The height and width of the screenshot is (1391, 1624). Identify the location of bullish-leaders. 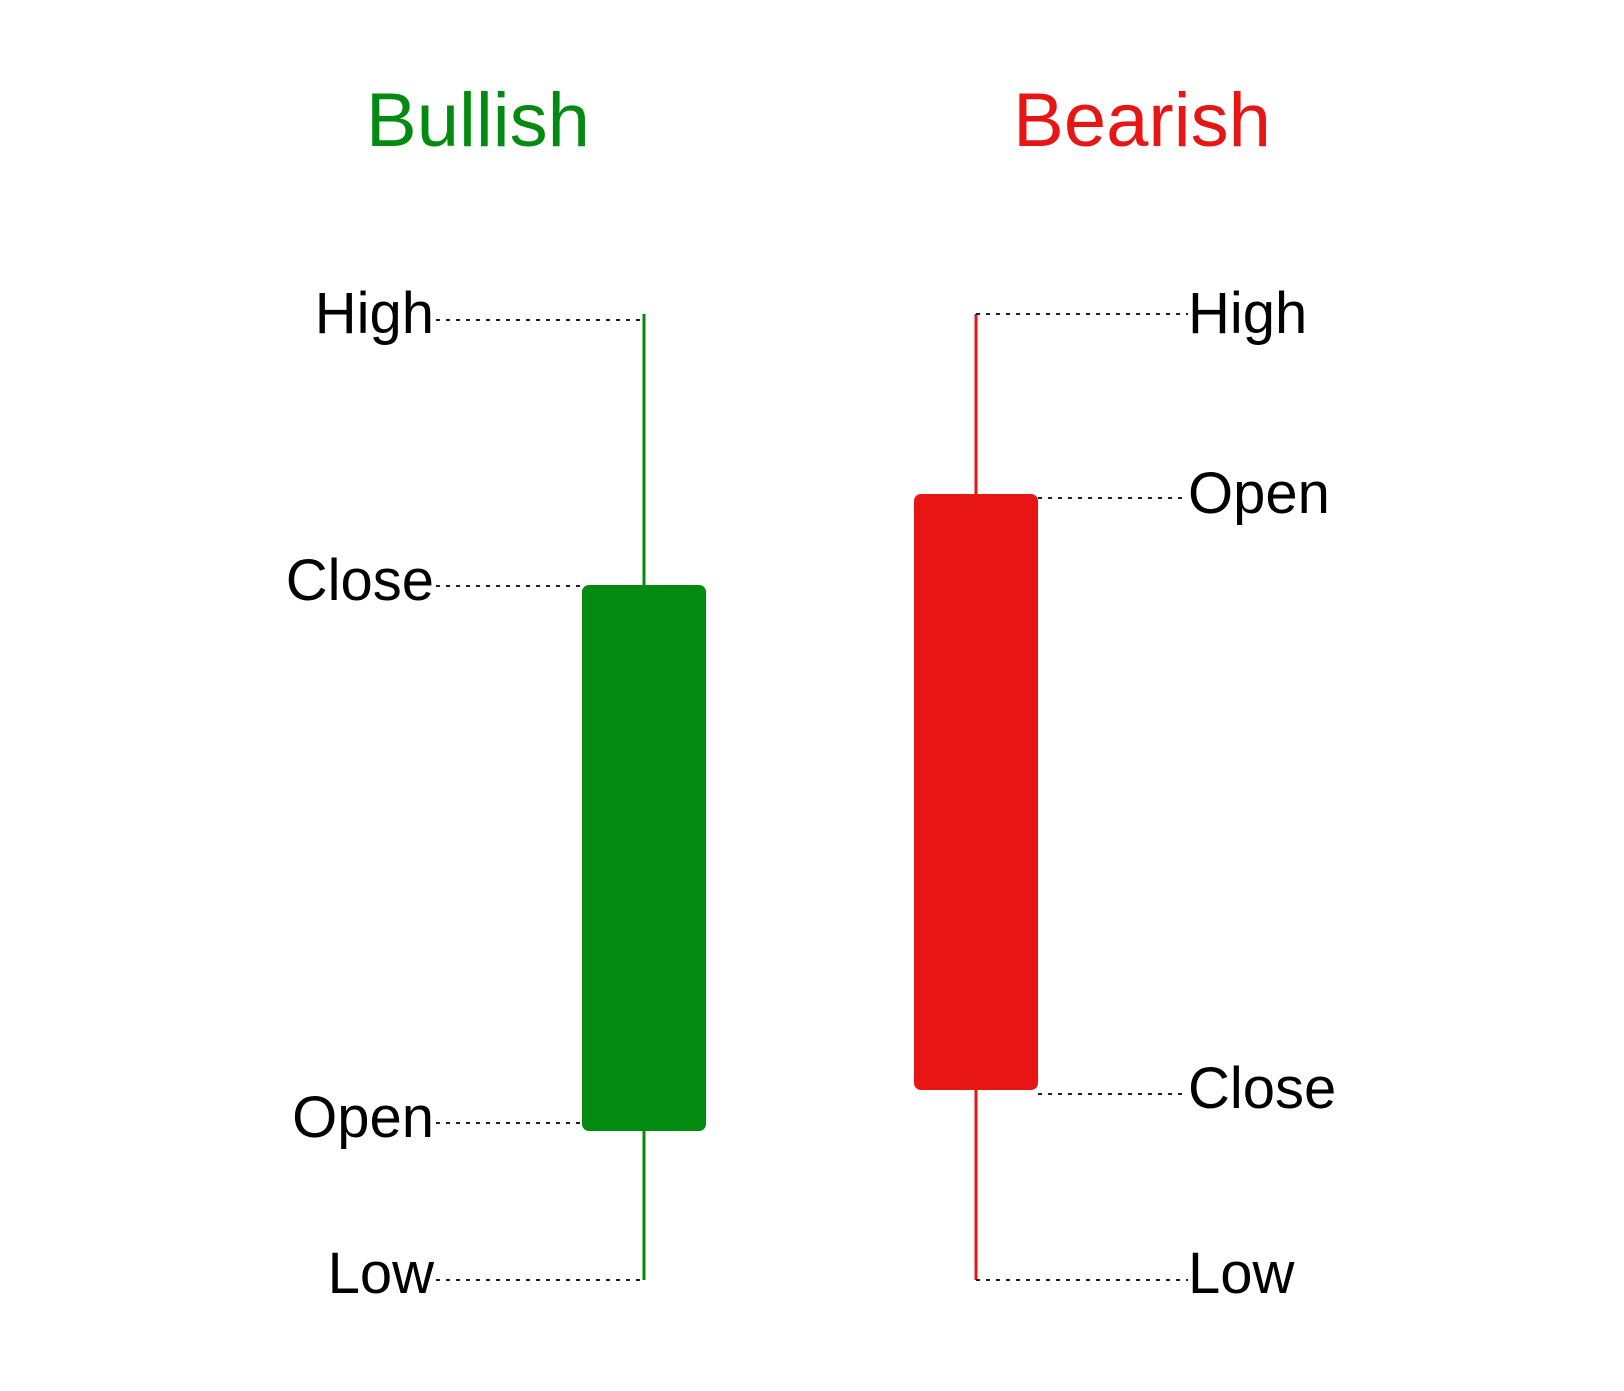
(540, 800).